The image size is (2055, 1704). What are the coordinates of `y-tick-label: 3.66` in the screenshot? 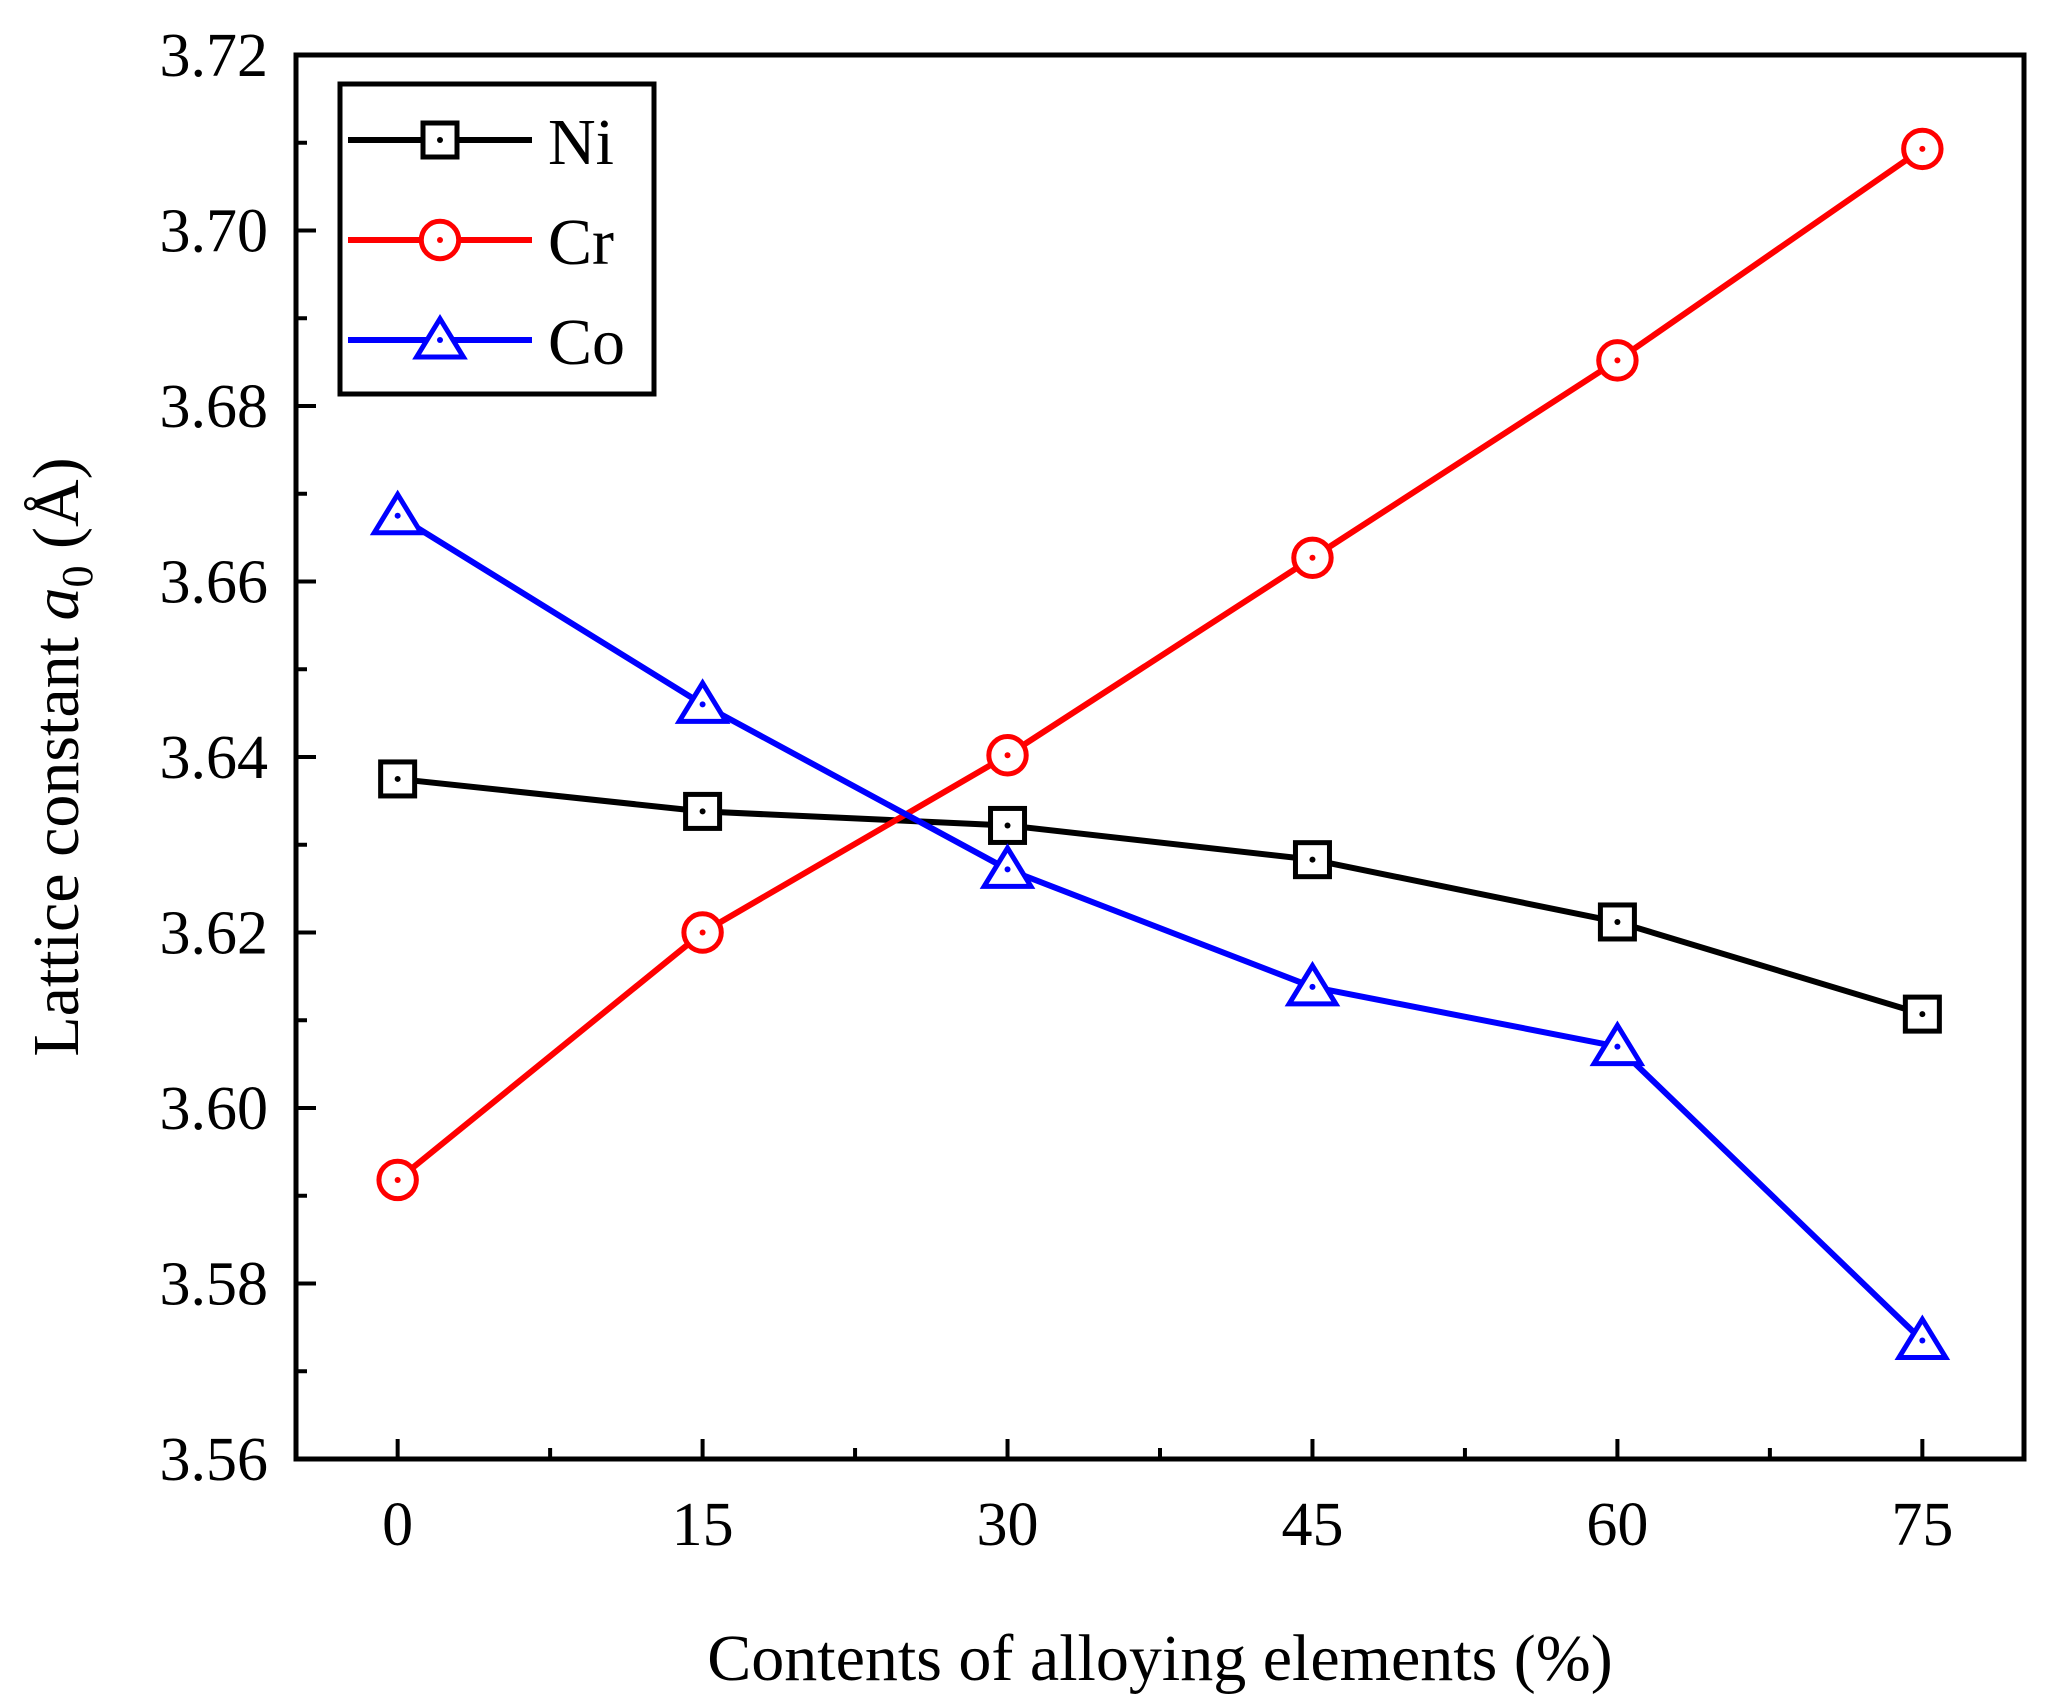 It's located at (214, 583).